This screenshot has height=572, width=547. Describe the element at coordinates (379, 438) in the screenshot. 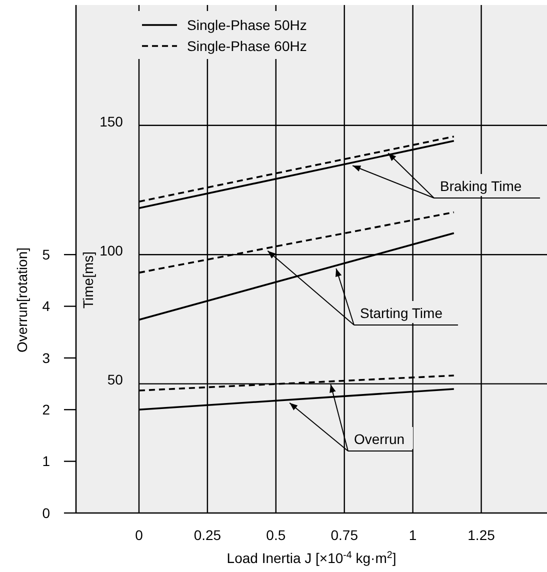

I see `annotation: Overrun` at that location.